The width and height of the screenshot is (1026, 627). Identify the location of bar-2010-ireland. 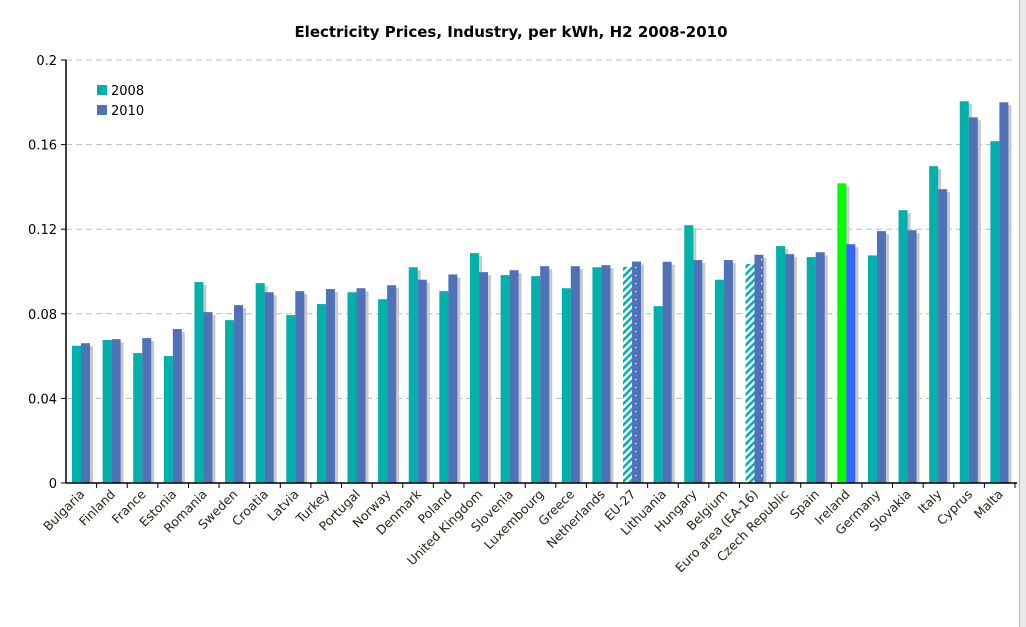
(851, 363).